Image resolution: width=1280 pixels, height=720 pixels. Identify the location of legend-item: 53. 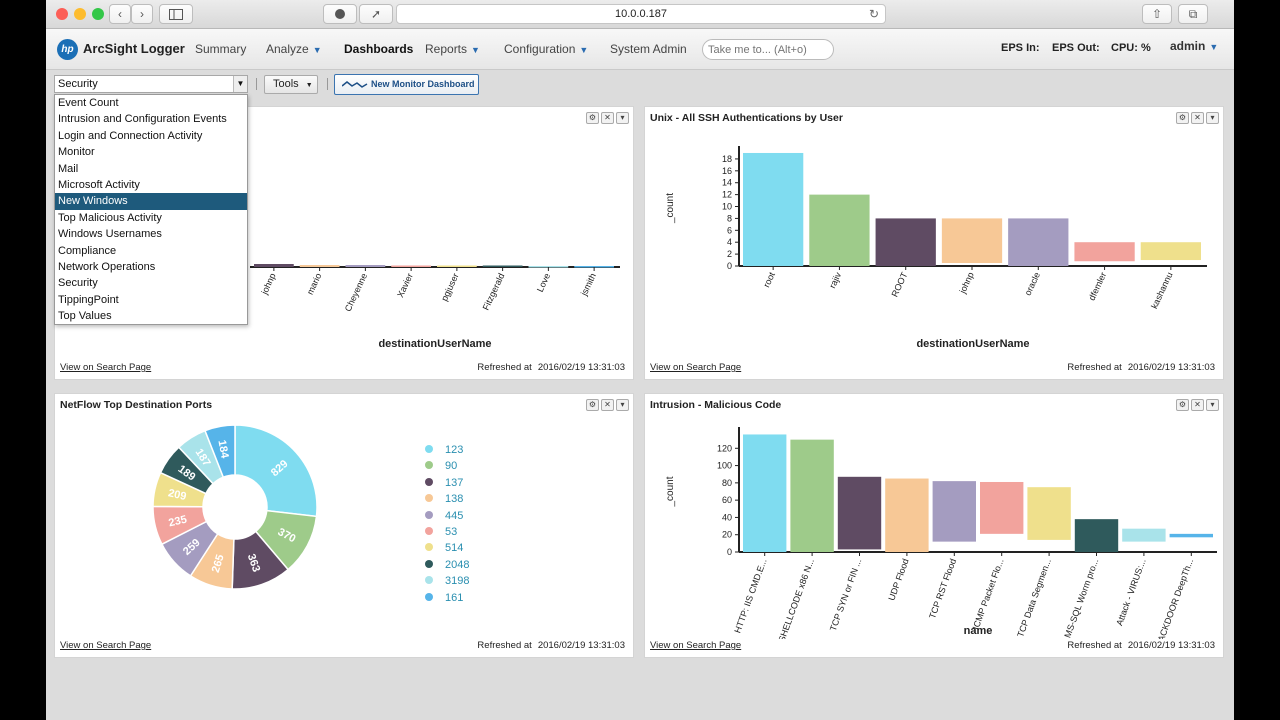
(447, 532).